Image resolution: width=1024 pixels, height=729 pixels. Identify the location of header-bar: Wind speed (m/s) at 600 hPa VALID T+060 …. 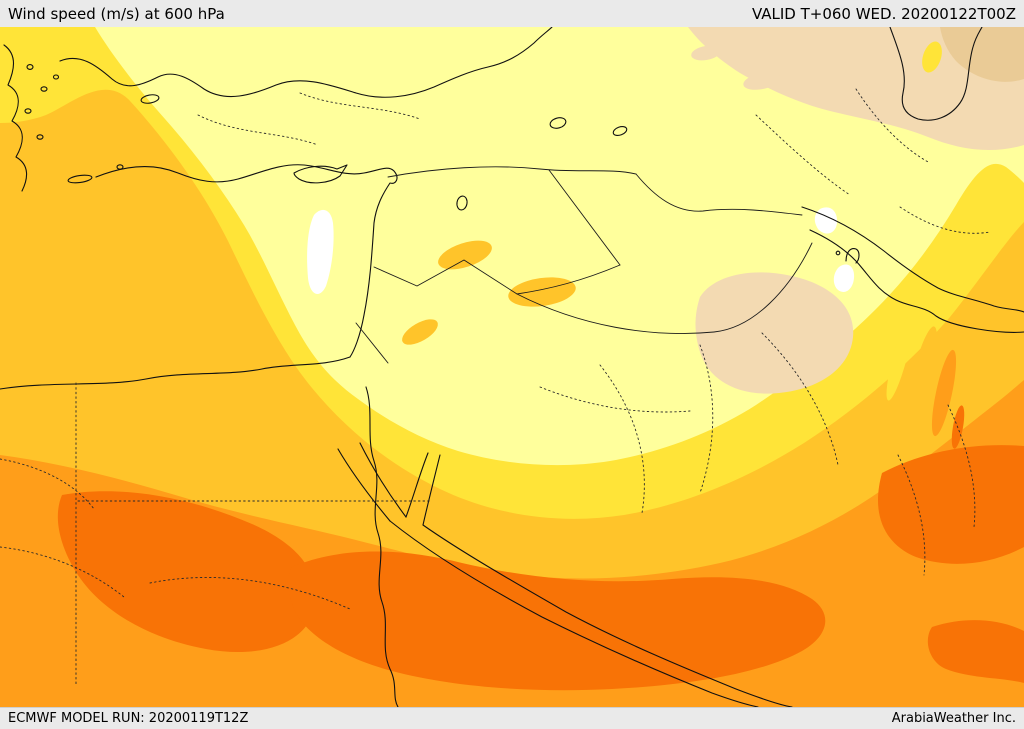
(512, 13).